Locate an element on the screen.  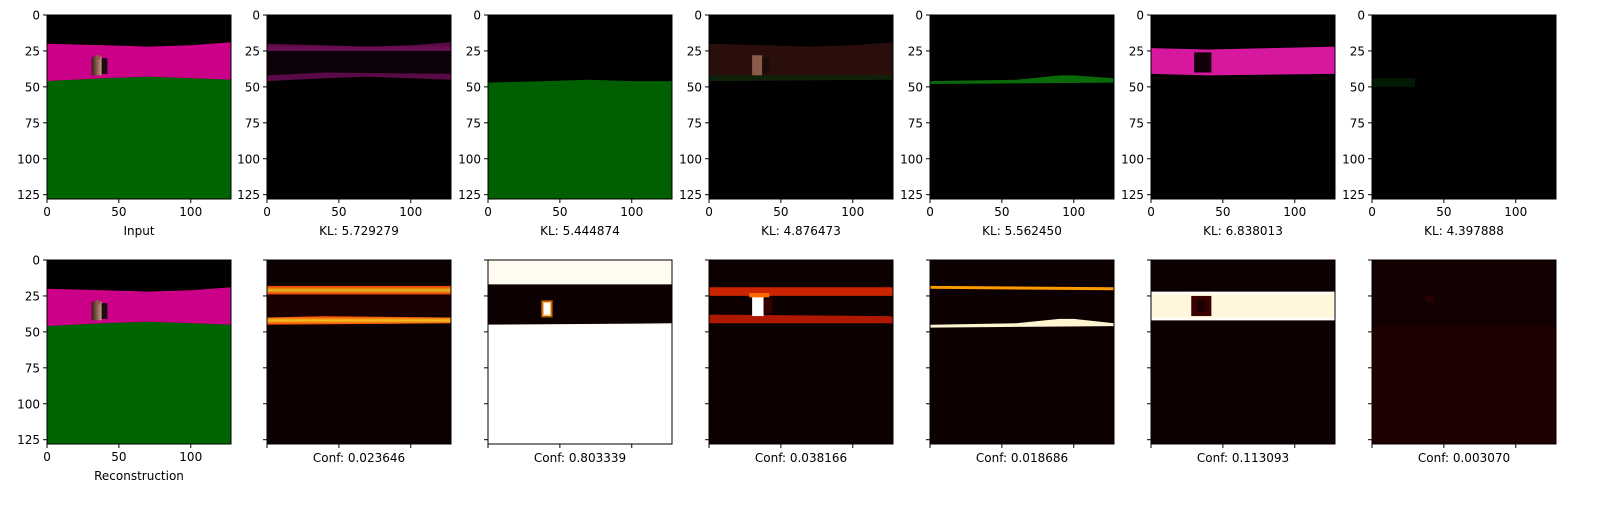
panel-label: Conf: 0.113093 is located at coordinates (1243, 458).